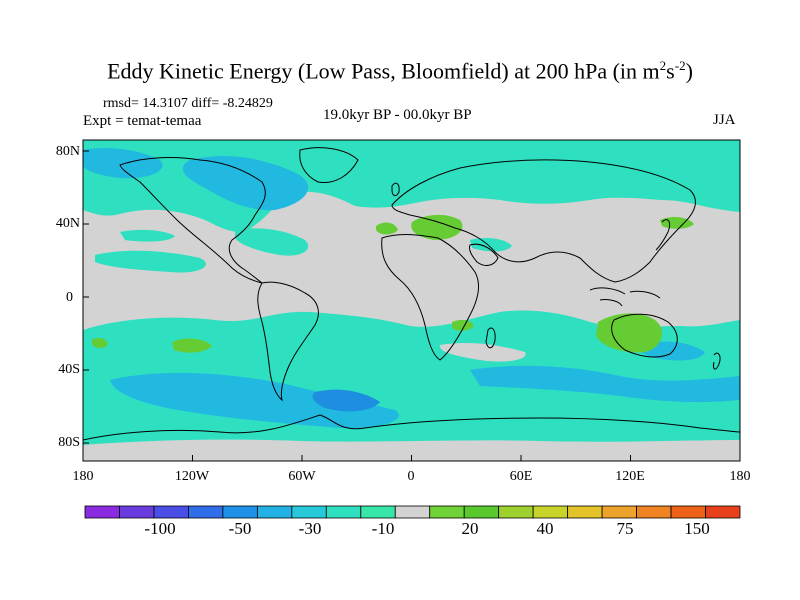 This screenshot has width=800, height=600. What do you see at coordinates (630, 476) in the screenshot?
I see `x-tick-label: 120E` at bounding box center [630, 476].